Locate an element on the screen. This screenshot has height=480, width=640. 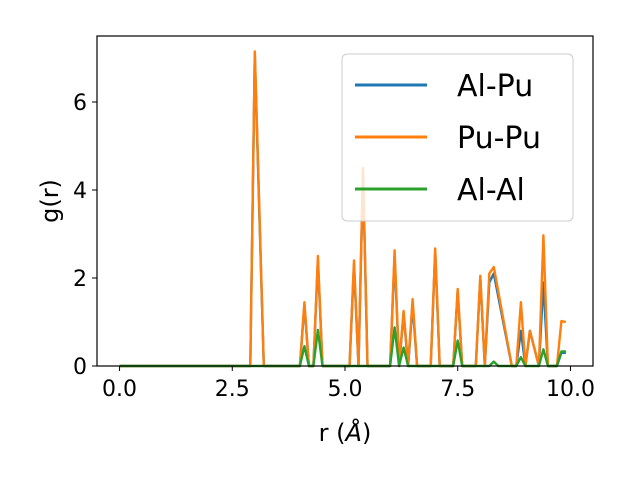
x-tick-label: 7.5 is located at coordinates (457, 389).